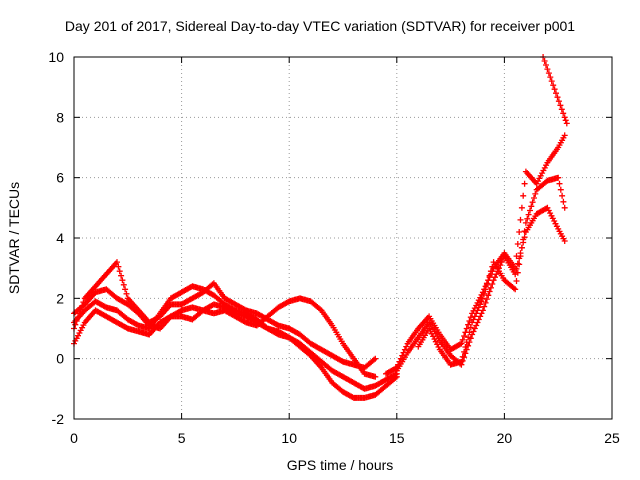 The height and width of the screenshot is (480, 640). What do you see at coordinates (60, 298) in the screenshot?
I see `y-tick-label: 2` at bounding box center [60, 298].